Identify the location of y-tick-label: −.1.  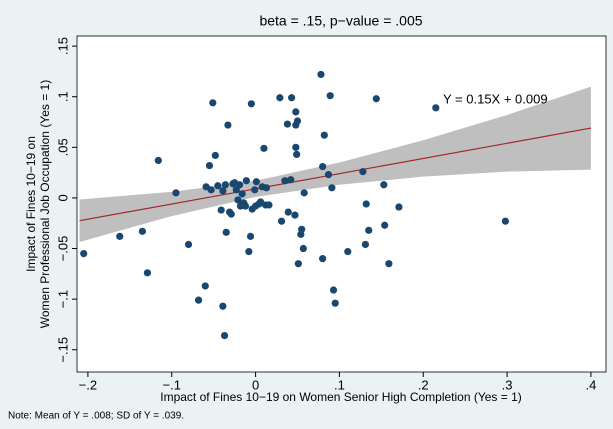
(62, 299).